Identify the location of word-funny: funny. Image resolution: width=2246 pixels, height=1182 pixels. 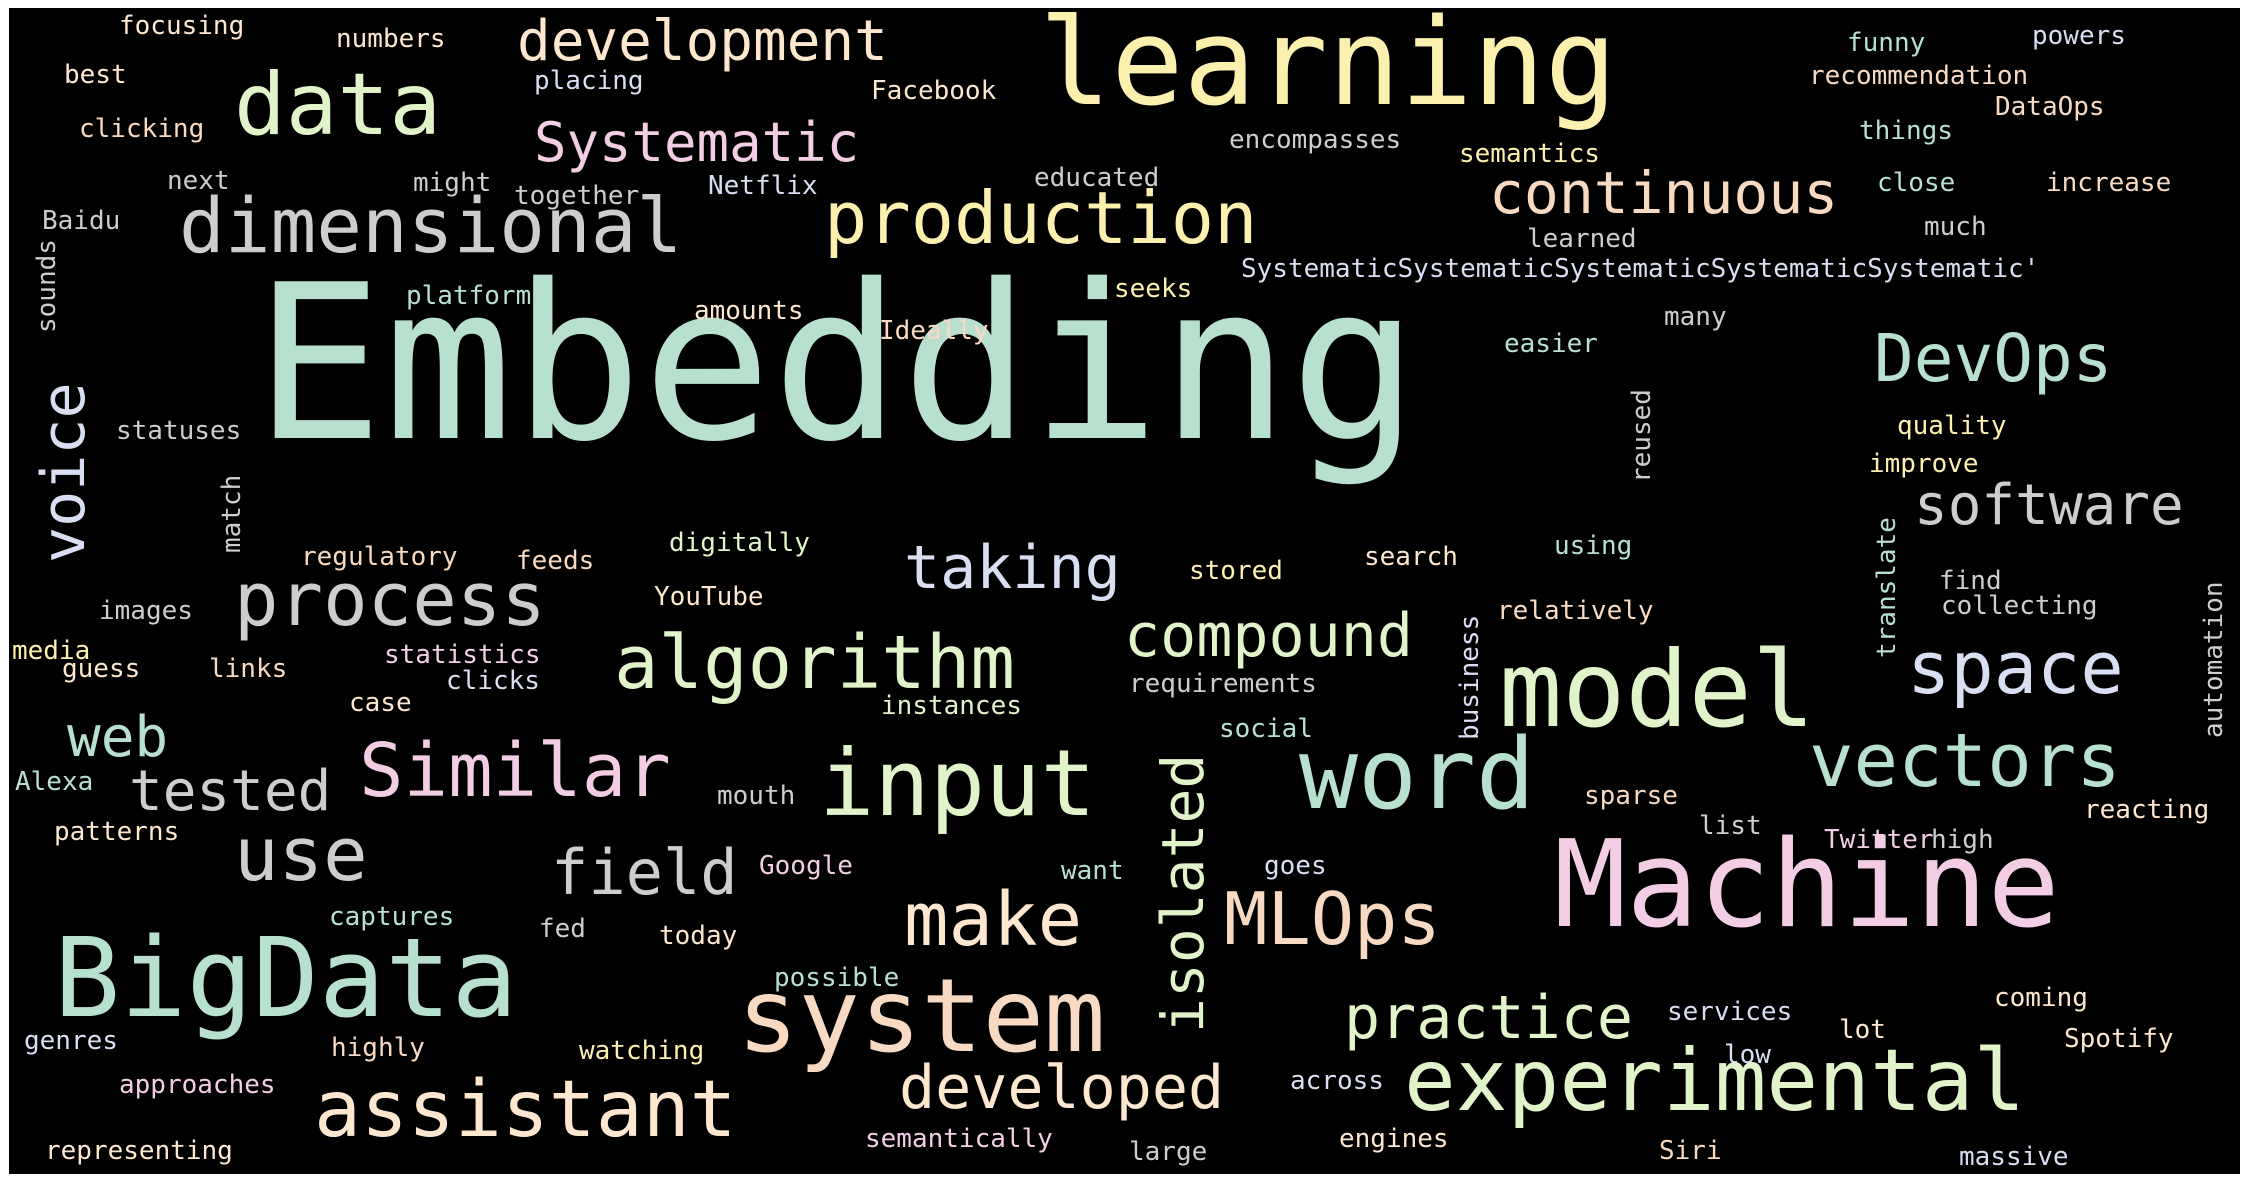
(1886, 43).